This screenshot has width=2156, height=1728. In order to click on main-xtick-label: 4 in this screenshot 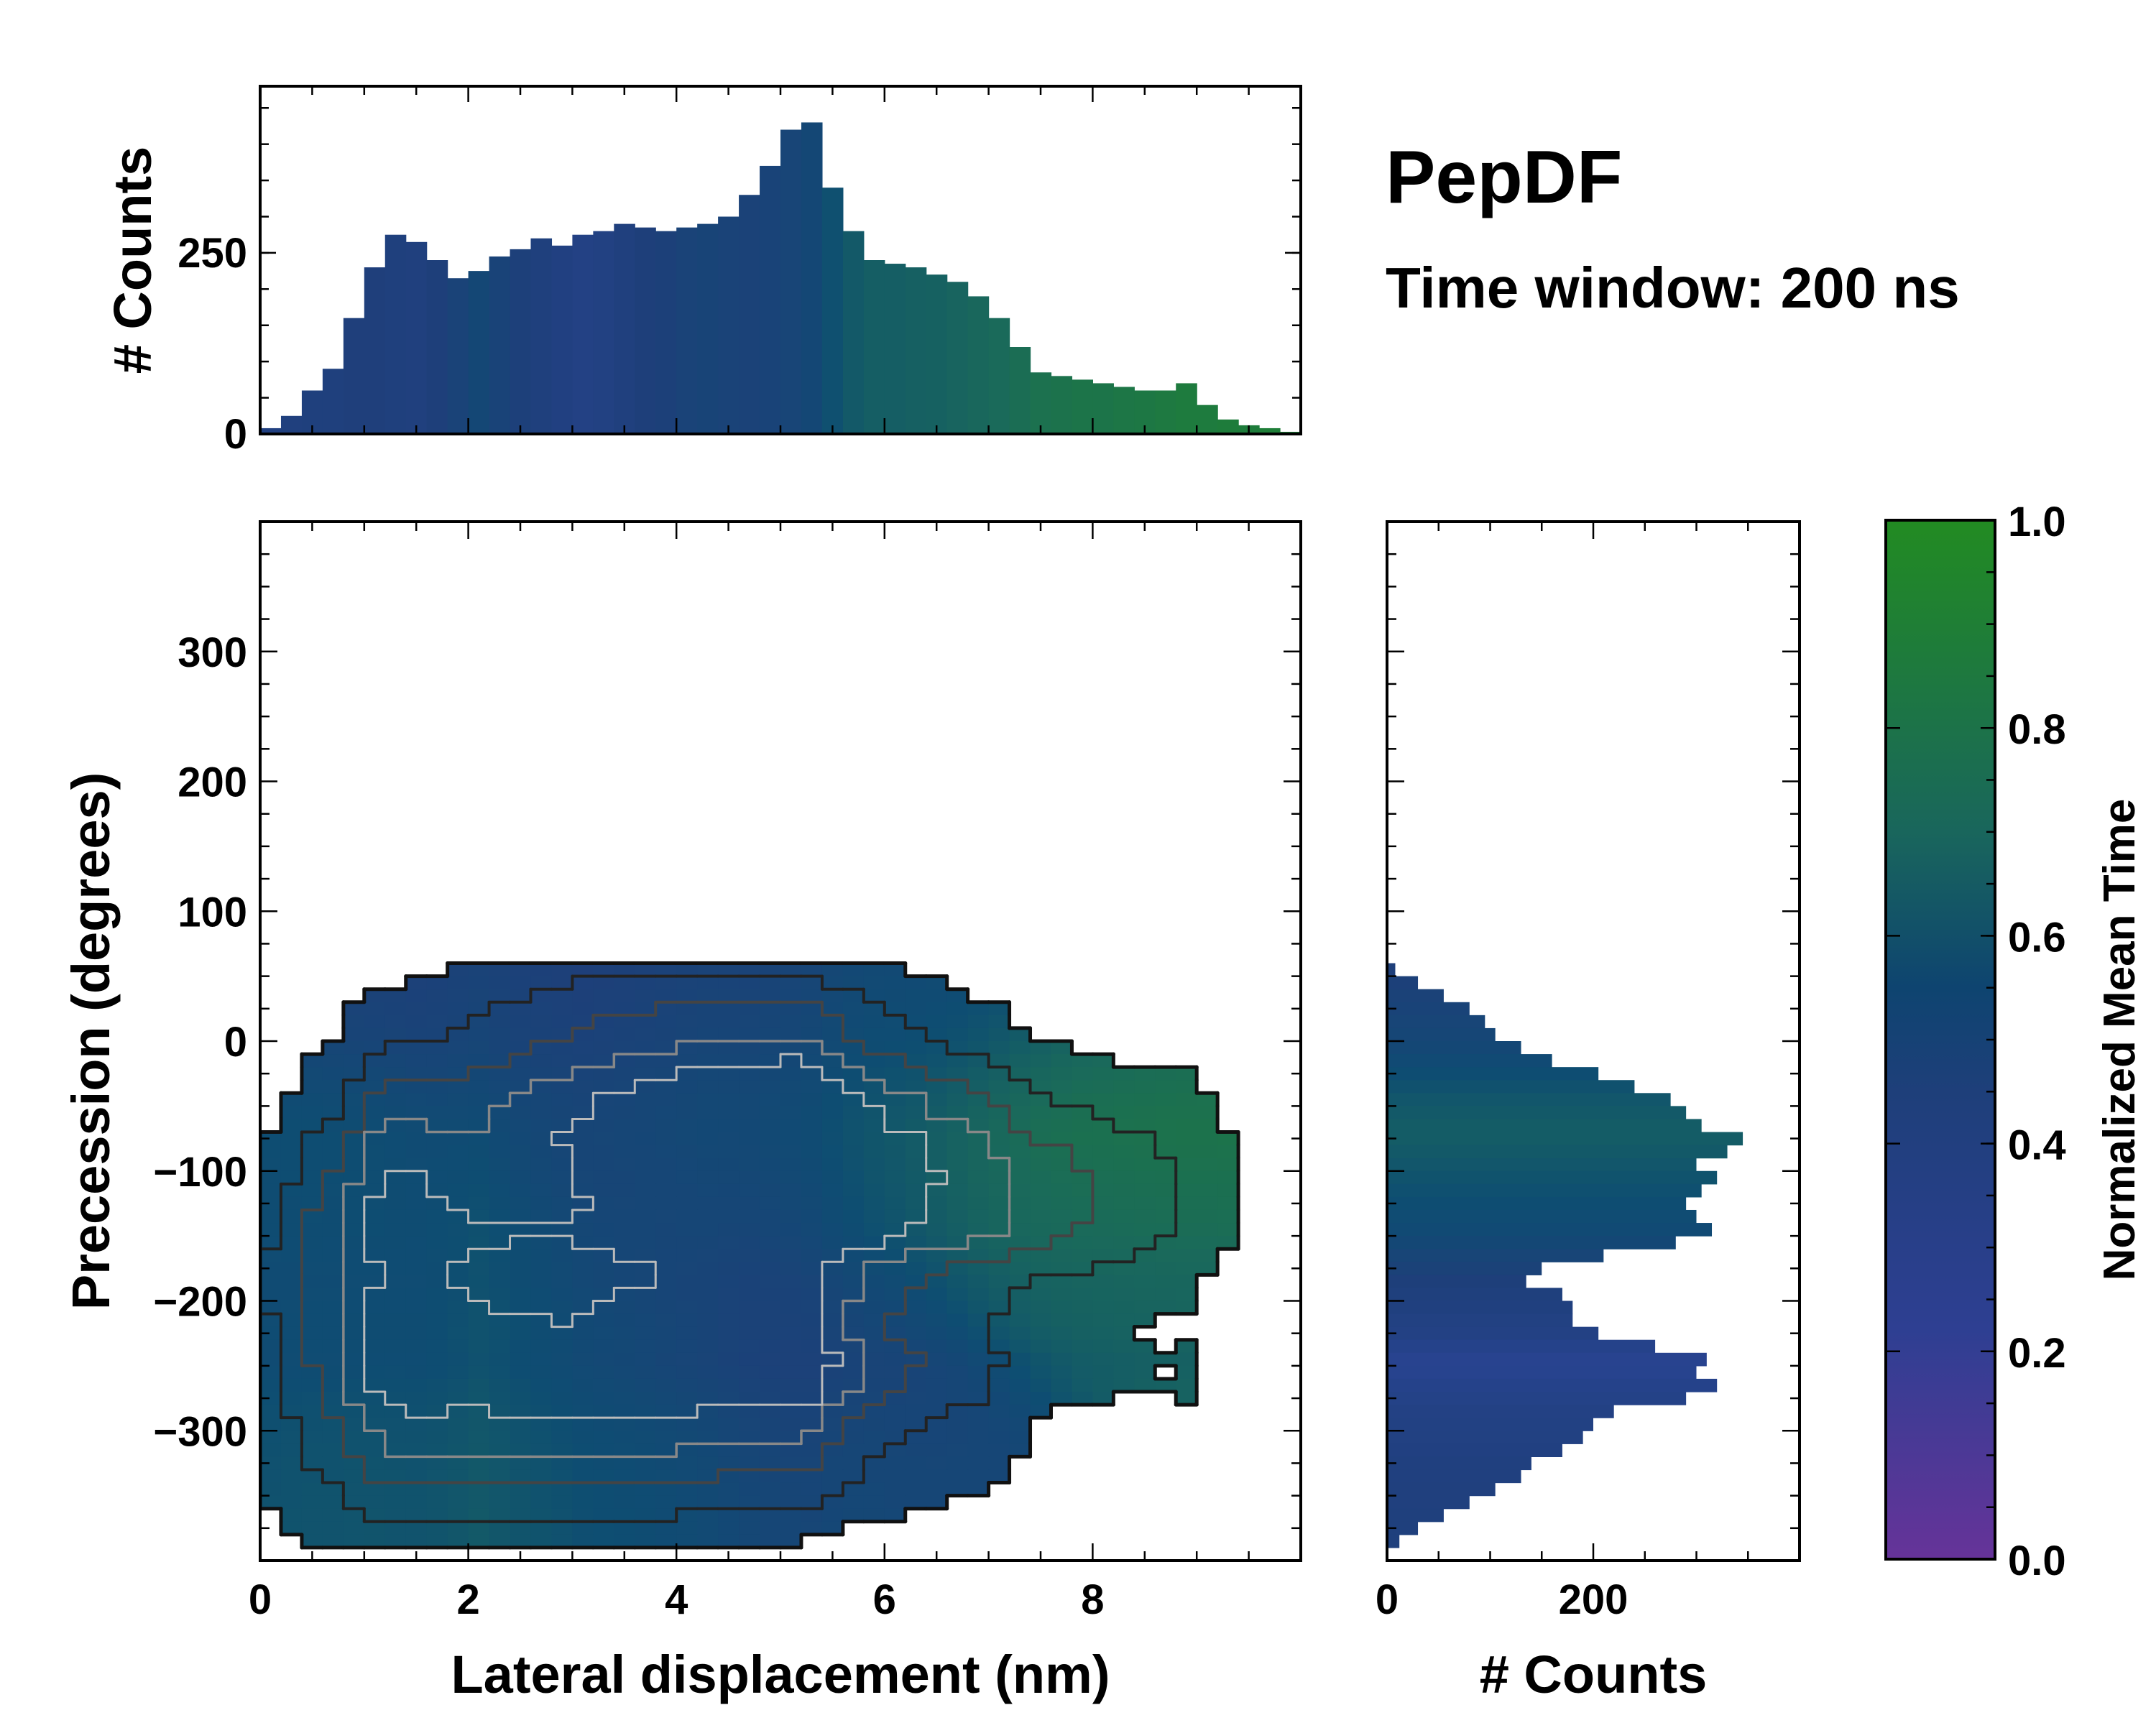, I will do `click(676, 1600)`.